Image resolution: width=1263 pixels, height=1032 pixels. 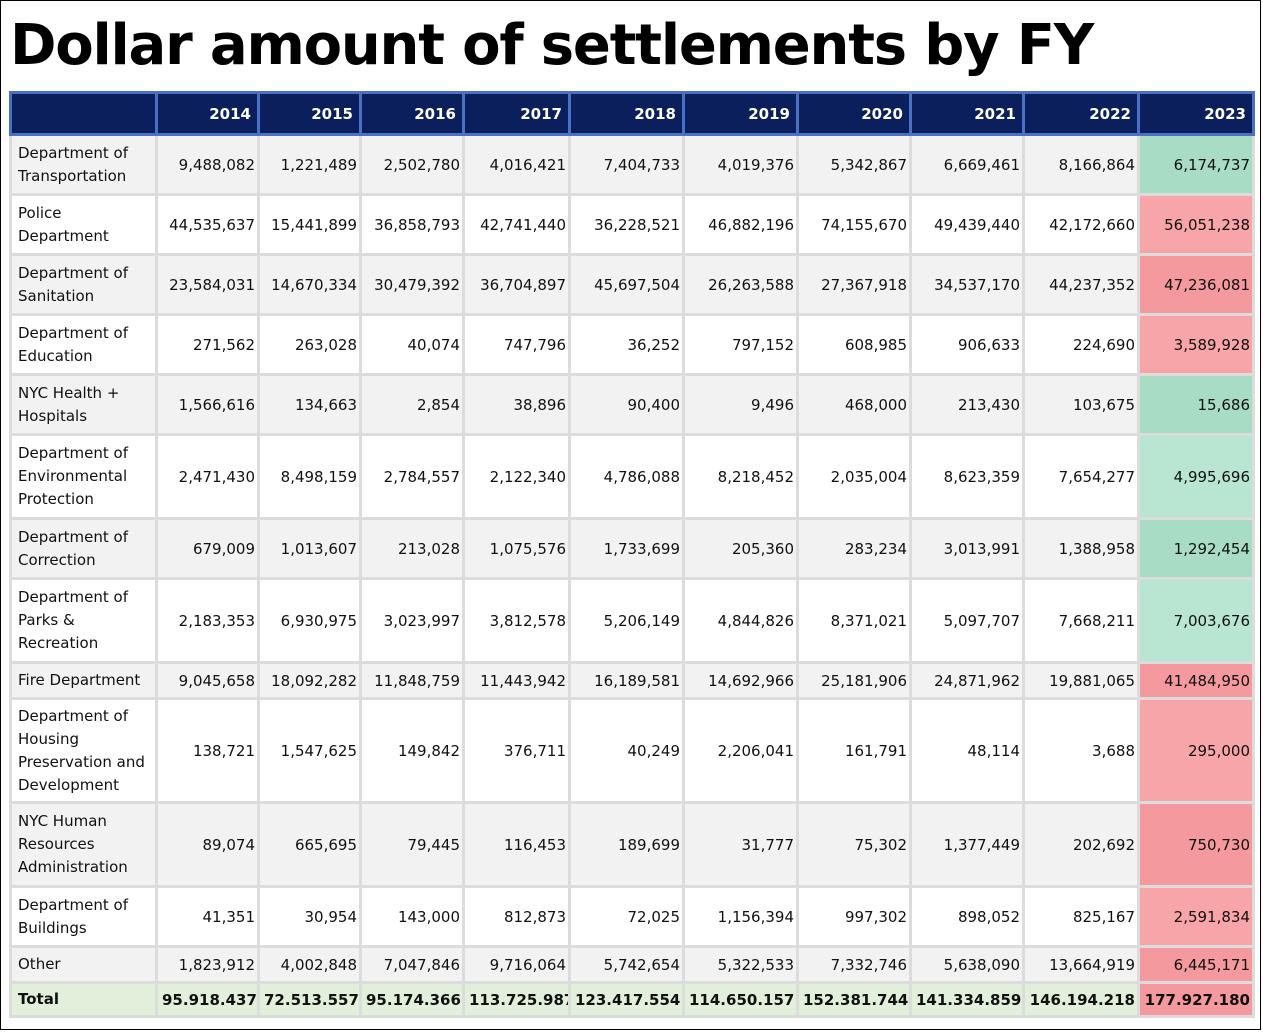 What do you see at coordinates (1196, 164) in the screenshot?
I see `value-cell-2023: 6,174,737` at bounding box center [1196, 164].